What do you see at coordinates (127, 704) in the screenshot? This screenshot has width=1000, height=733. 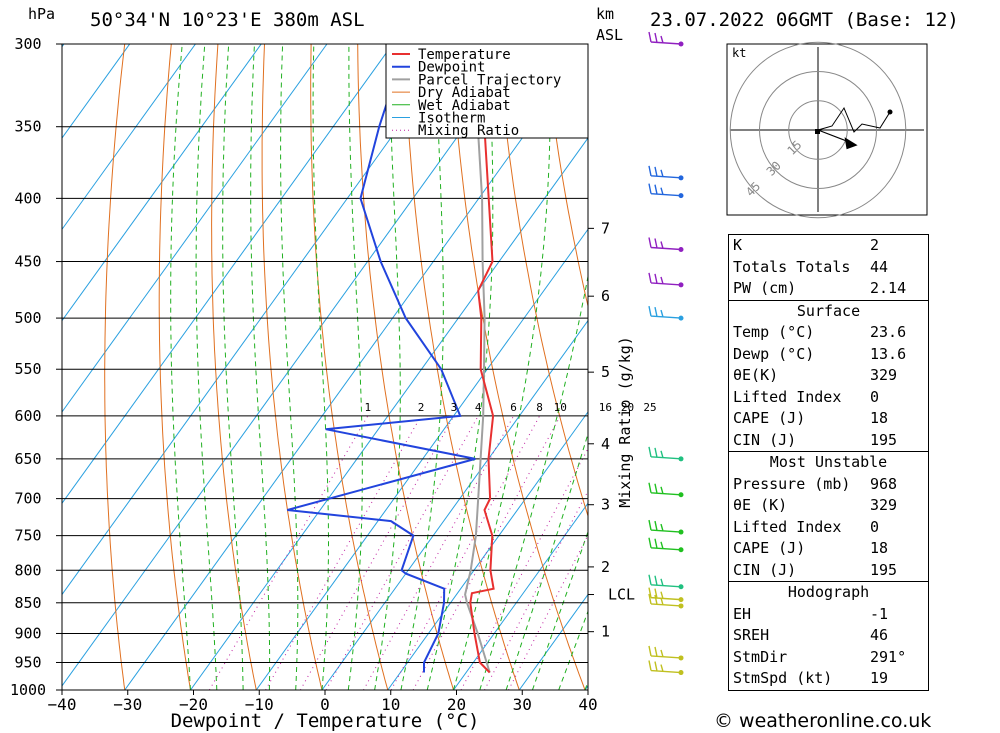 I see `x-tick-label: −30` at bounding box center [127, 704].